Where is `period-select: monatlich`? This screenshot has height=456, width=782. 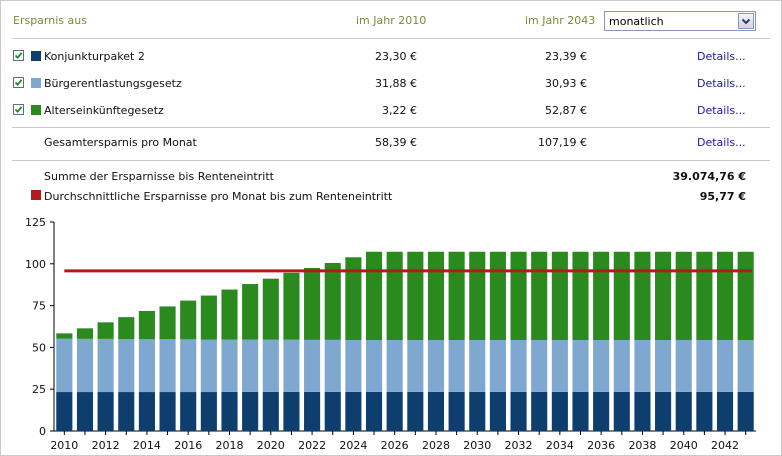 period-select: monatlich is located at coordinates (680, 21).